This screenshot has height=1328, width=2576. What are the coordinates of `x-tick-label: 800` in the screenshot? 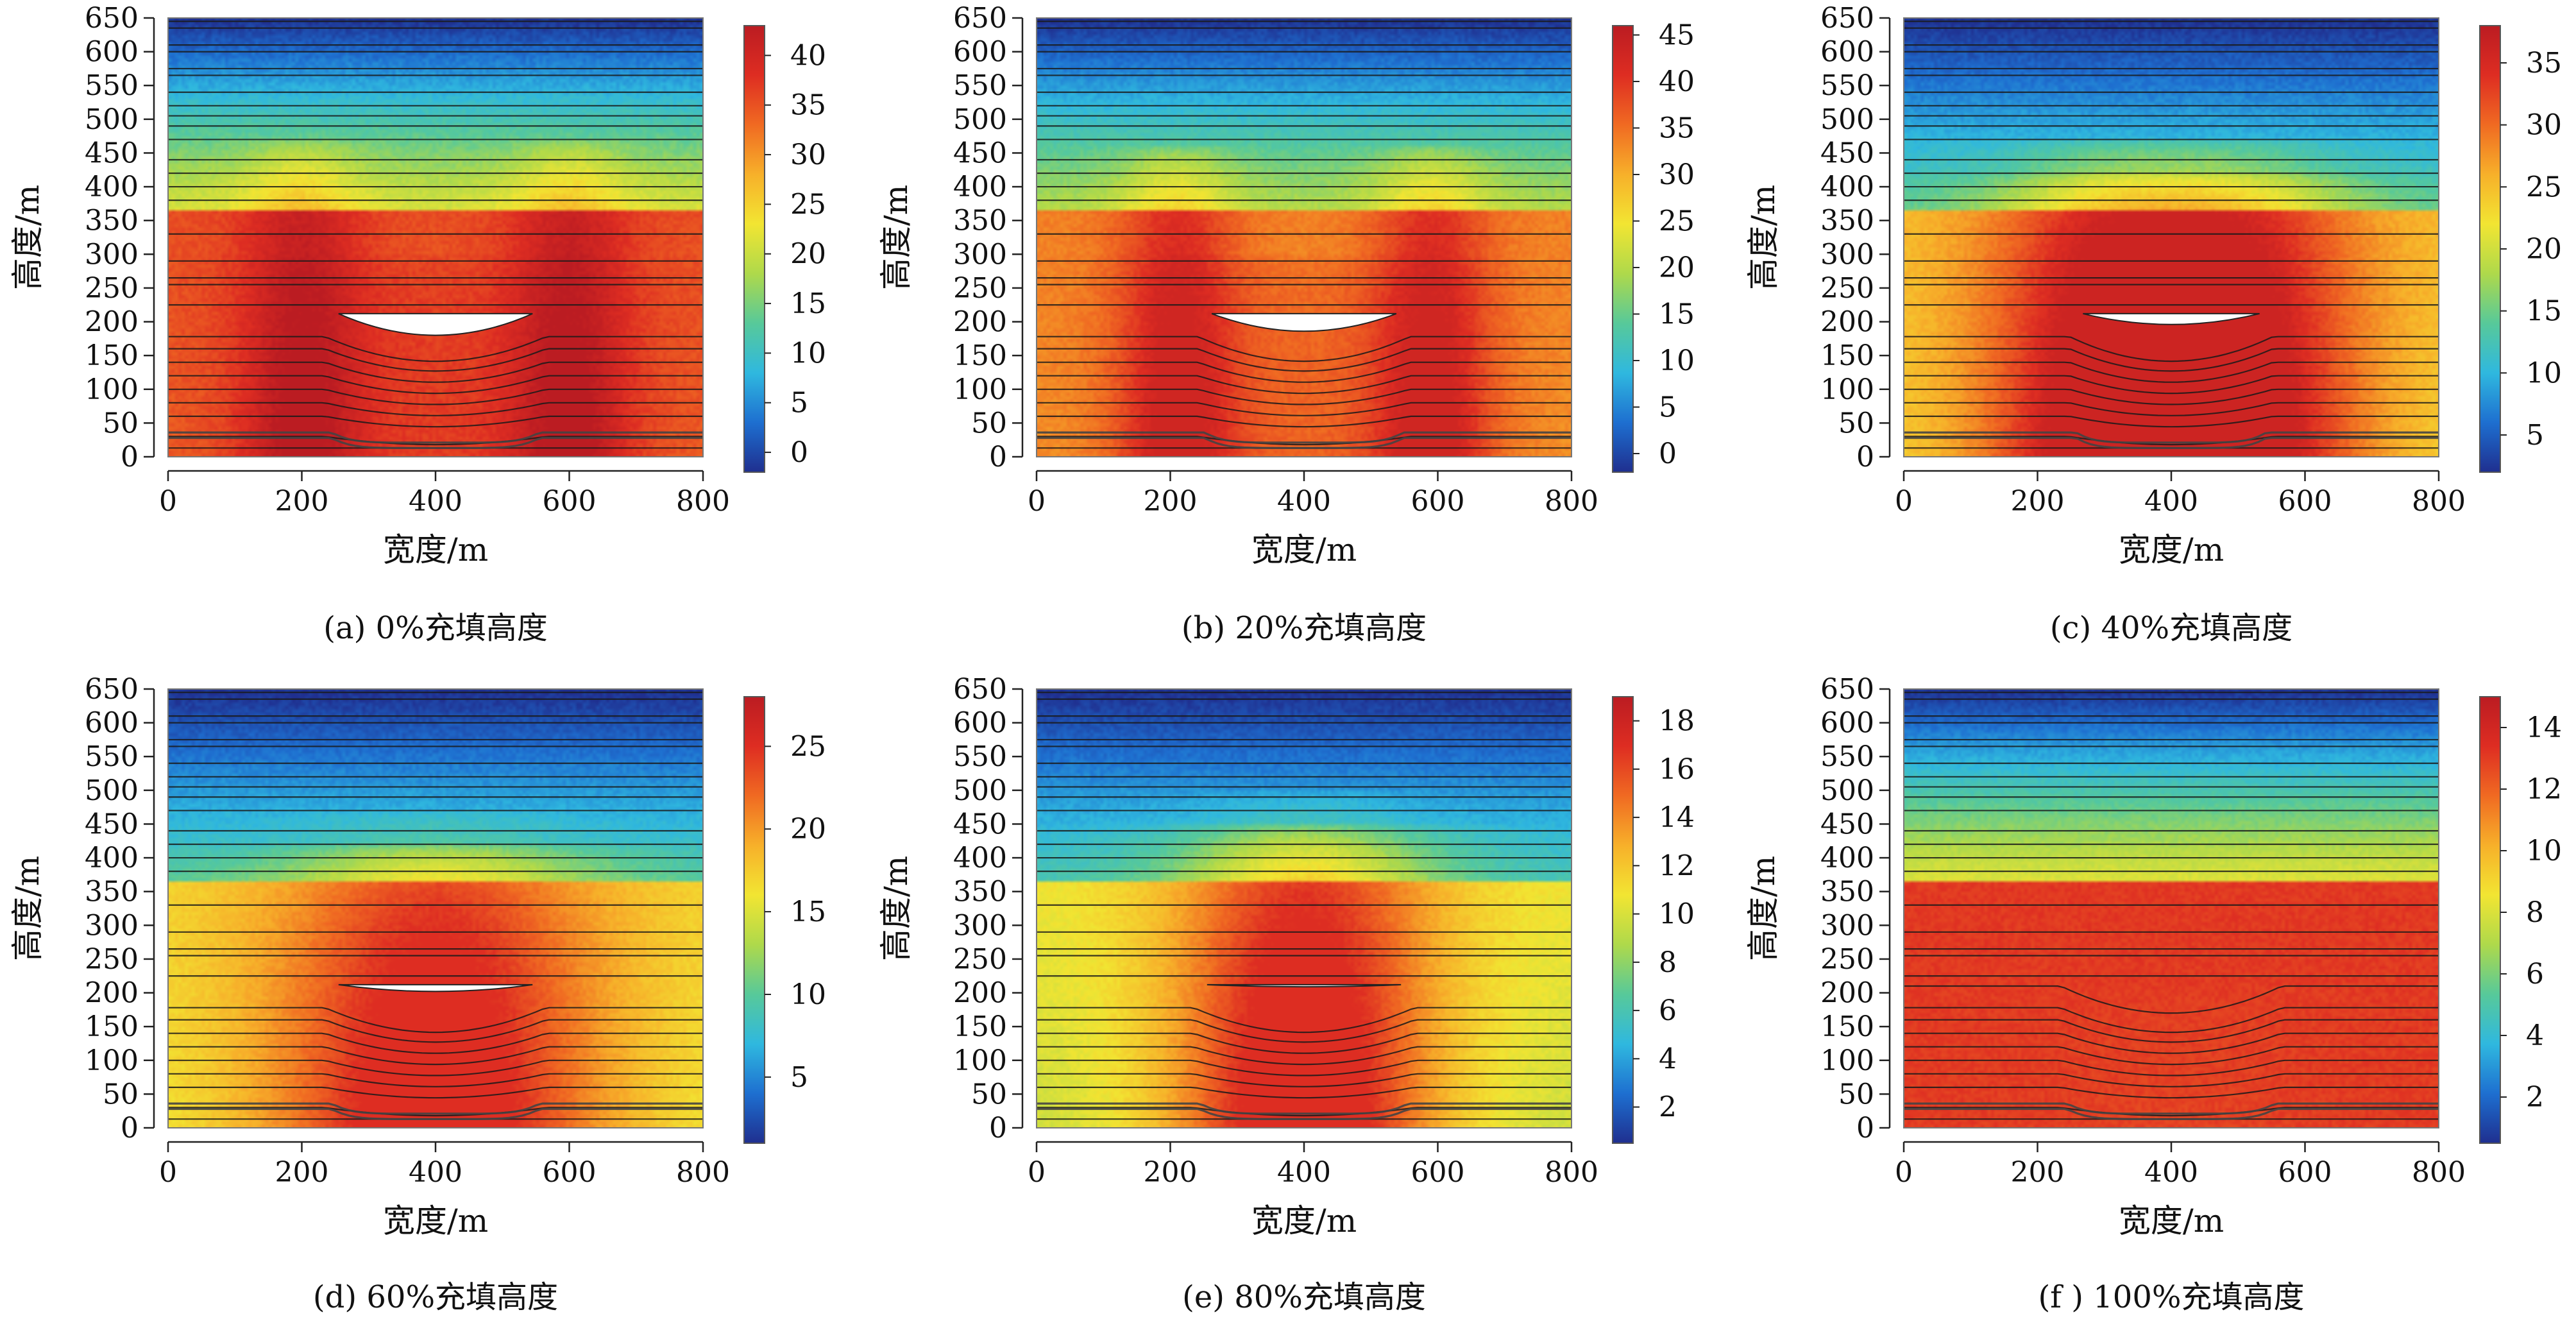 It's located at (703, 501).